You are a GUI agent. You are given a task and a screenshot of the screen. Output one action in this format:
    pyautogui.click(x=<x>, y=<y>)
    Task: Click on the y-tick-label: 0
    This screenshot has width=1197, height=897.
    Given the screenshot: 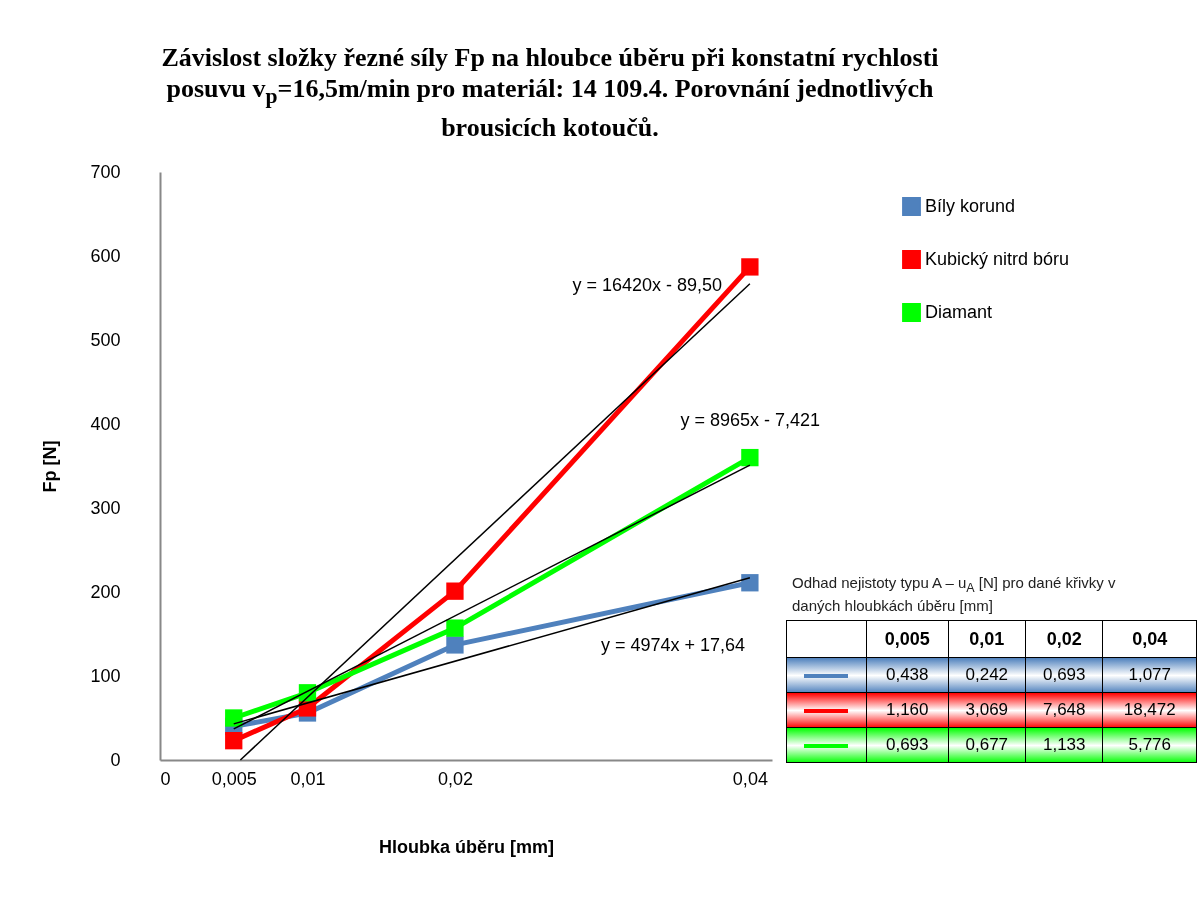 What is the action you would take?
    pyautogui.click(x=115, y=759)
    